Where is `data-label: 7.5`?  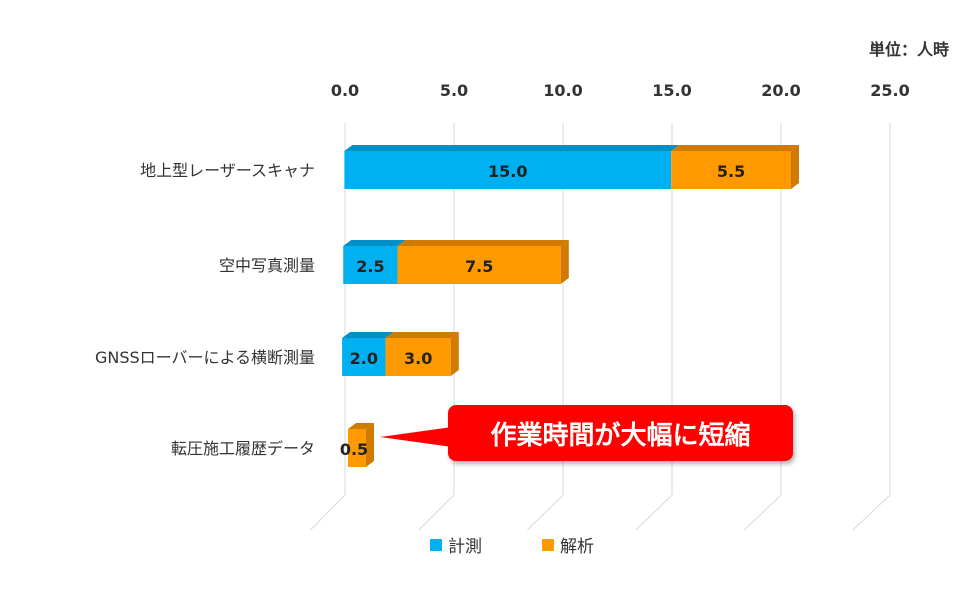
data-label: 7.5 is located at coordinates (479, 266).